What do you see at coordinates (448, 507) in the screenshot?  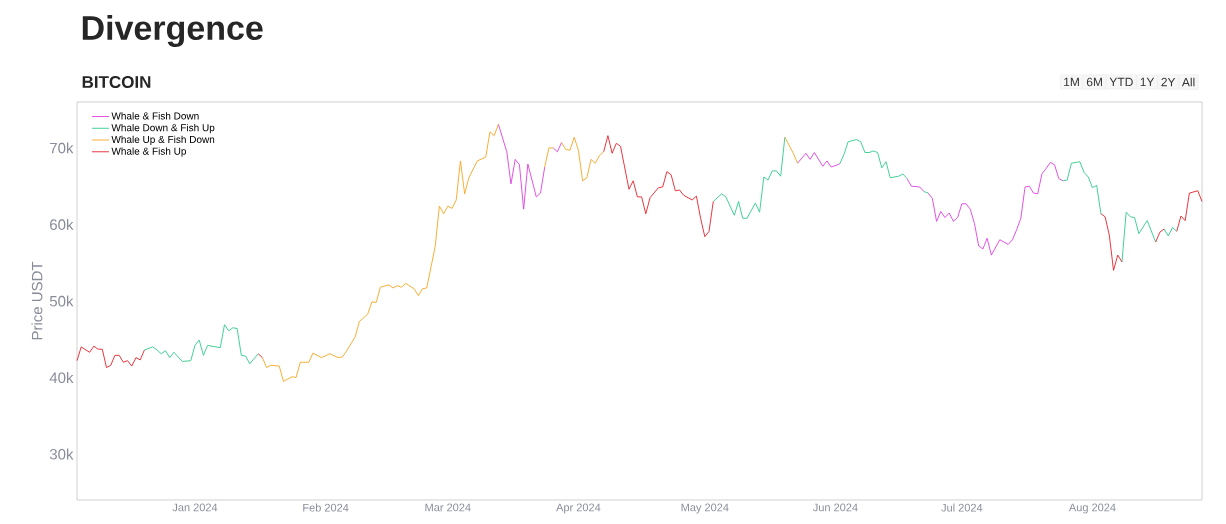 I see `x-tick-label: Mar 2024` at bounding box center [448, 507].